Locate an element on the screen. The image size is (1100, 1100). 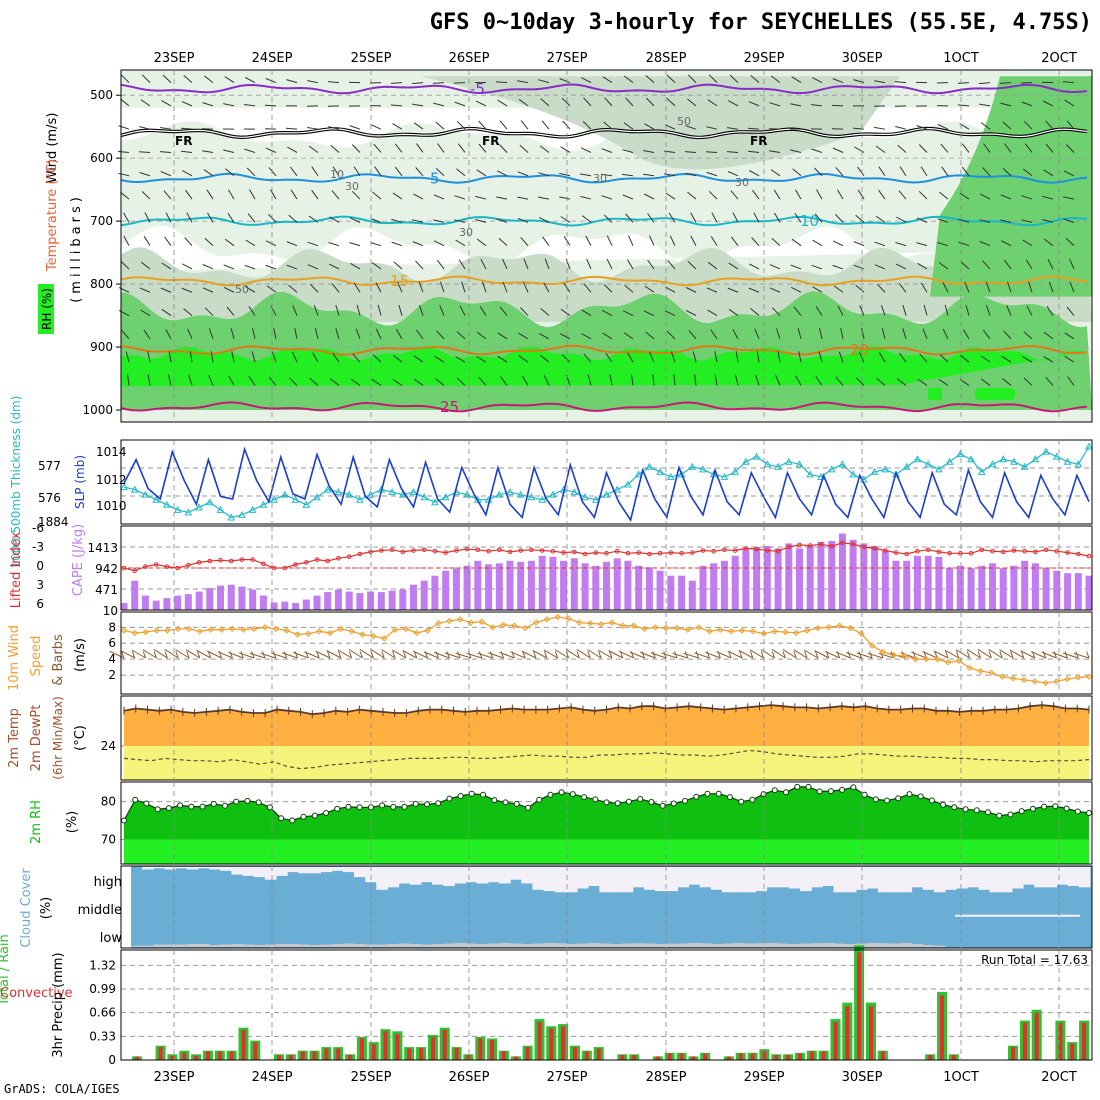
rh-contour-label: 50 is located at coordinates (242, 289).